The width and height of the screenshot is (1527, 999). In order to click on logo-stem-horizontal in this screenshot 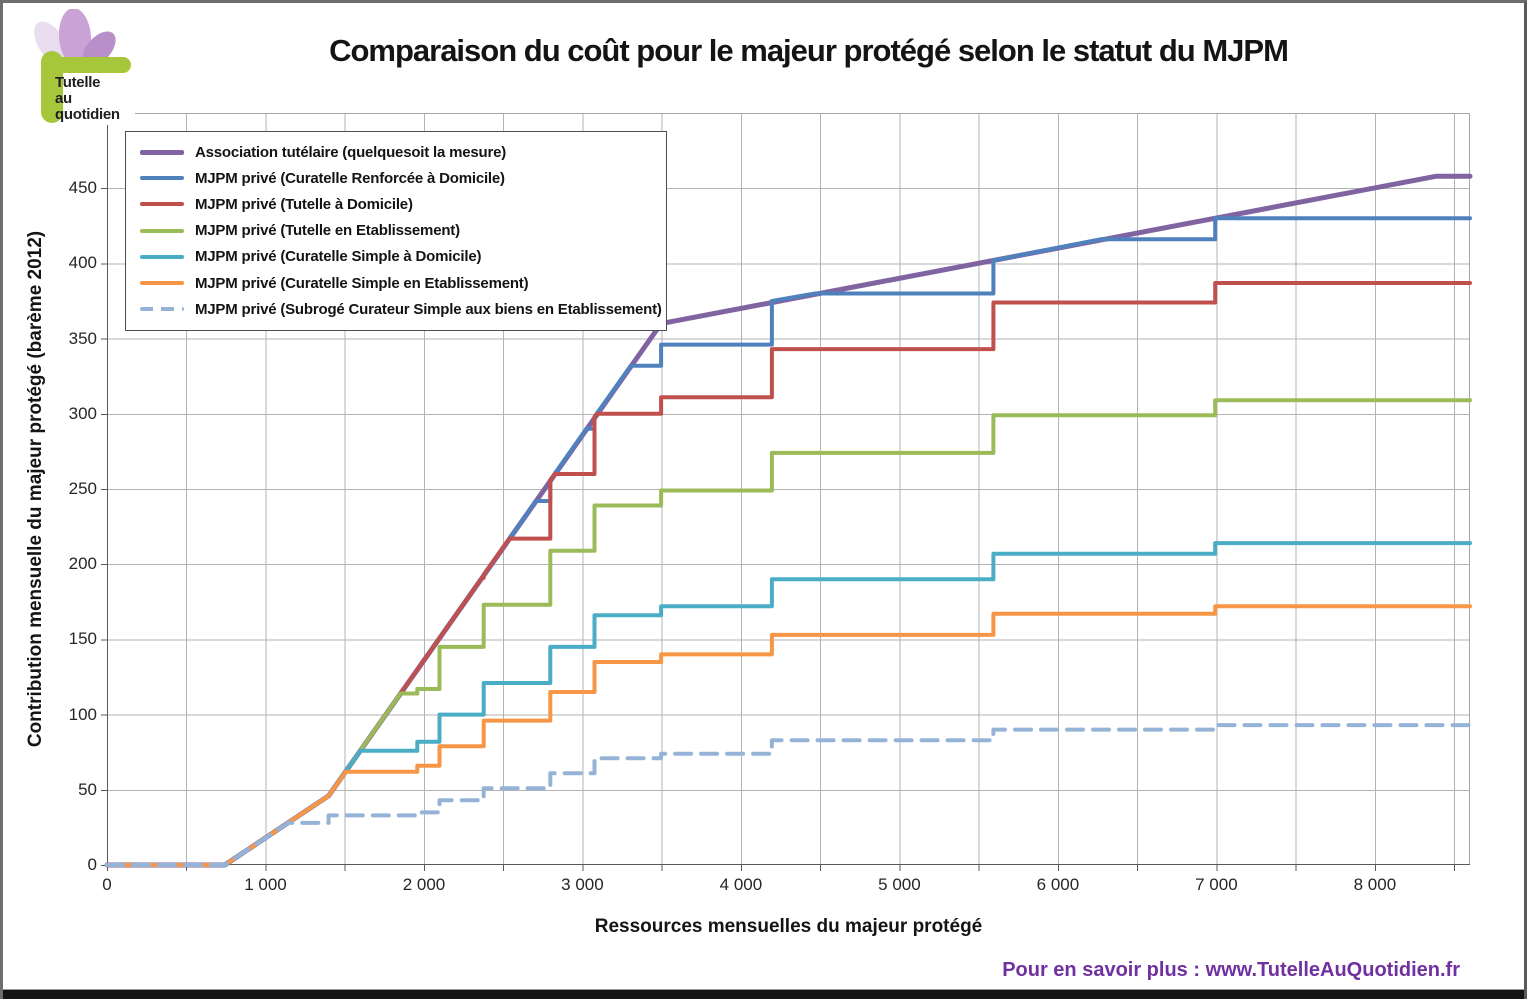, I will do `click(86, 65)`.